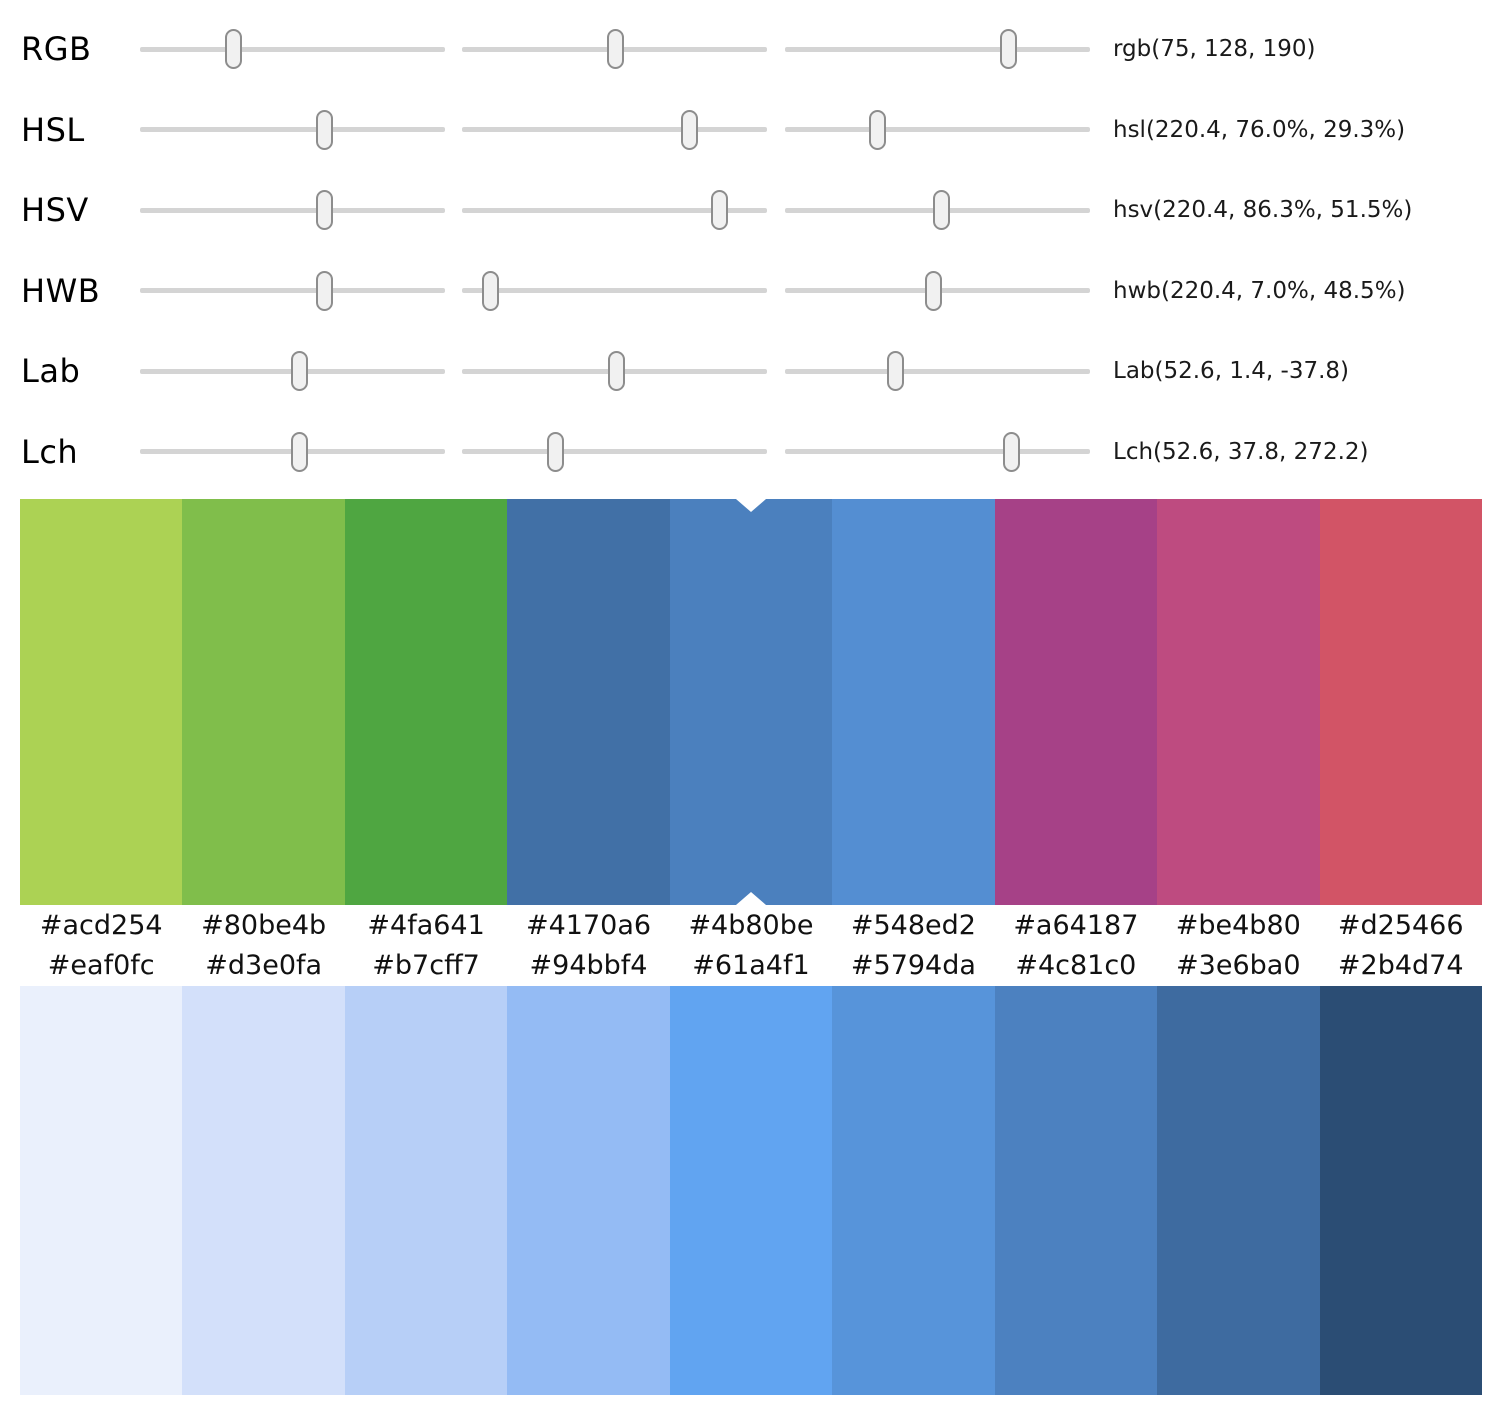 The width and height of the screenshot is (1501, 1415). Describe the element at coordinates (61, 290) in the screenshot. I see `colorspace-label: HWB` at that location.